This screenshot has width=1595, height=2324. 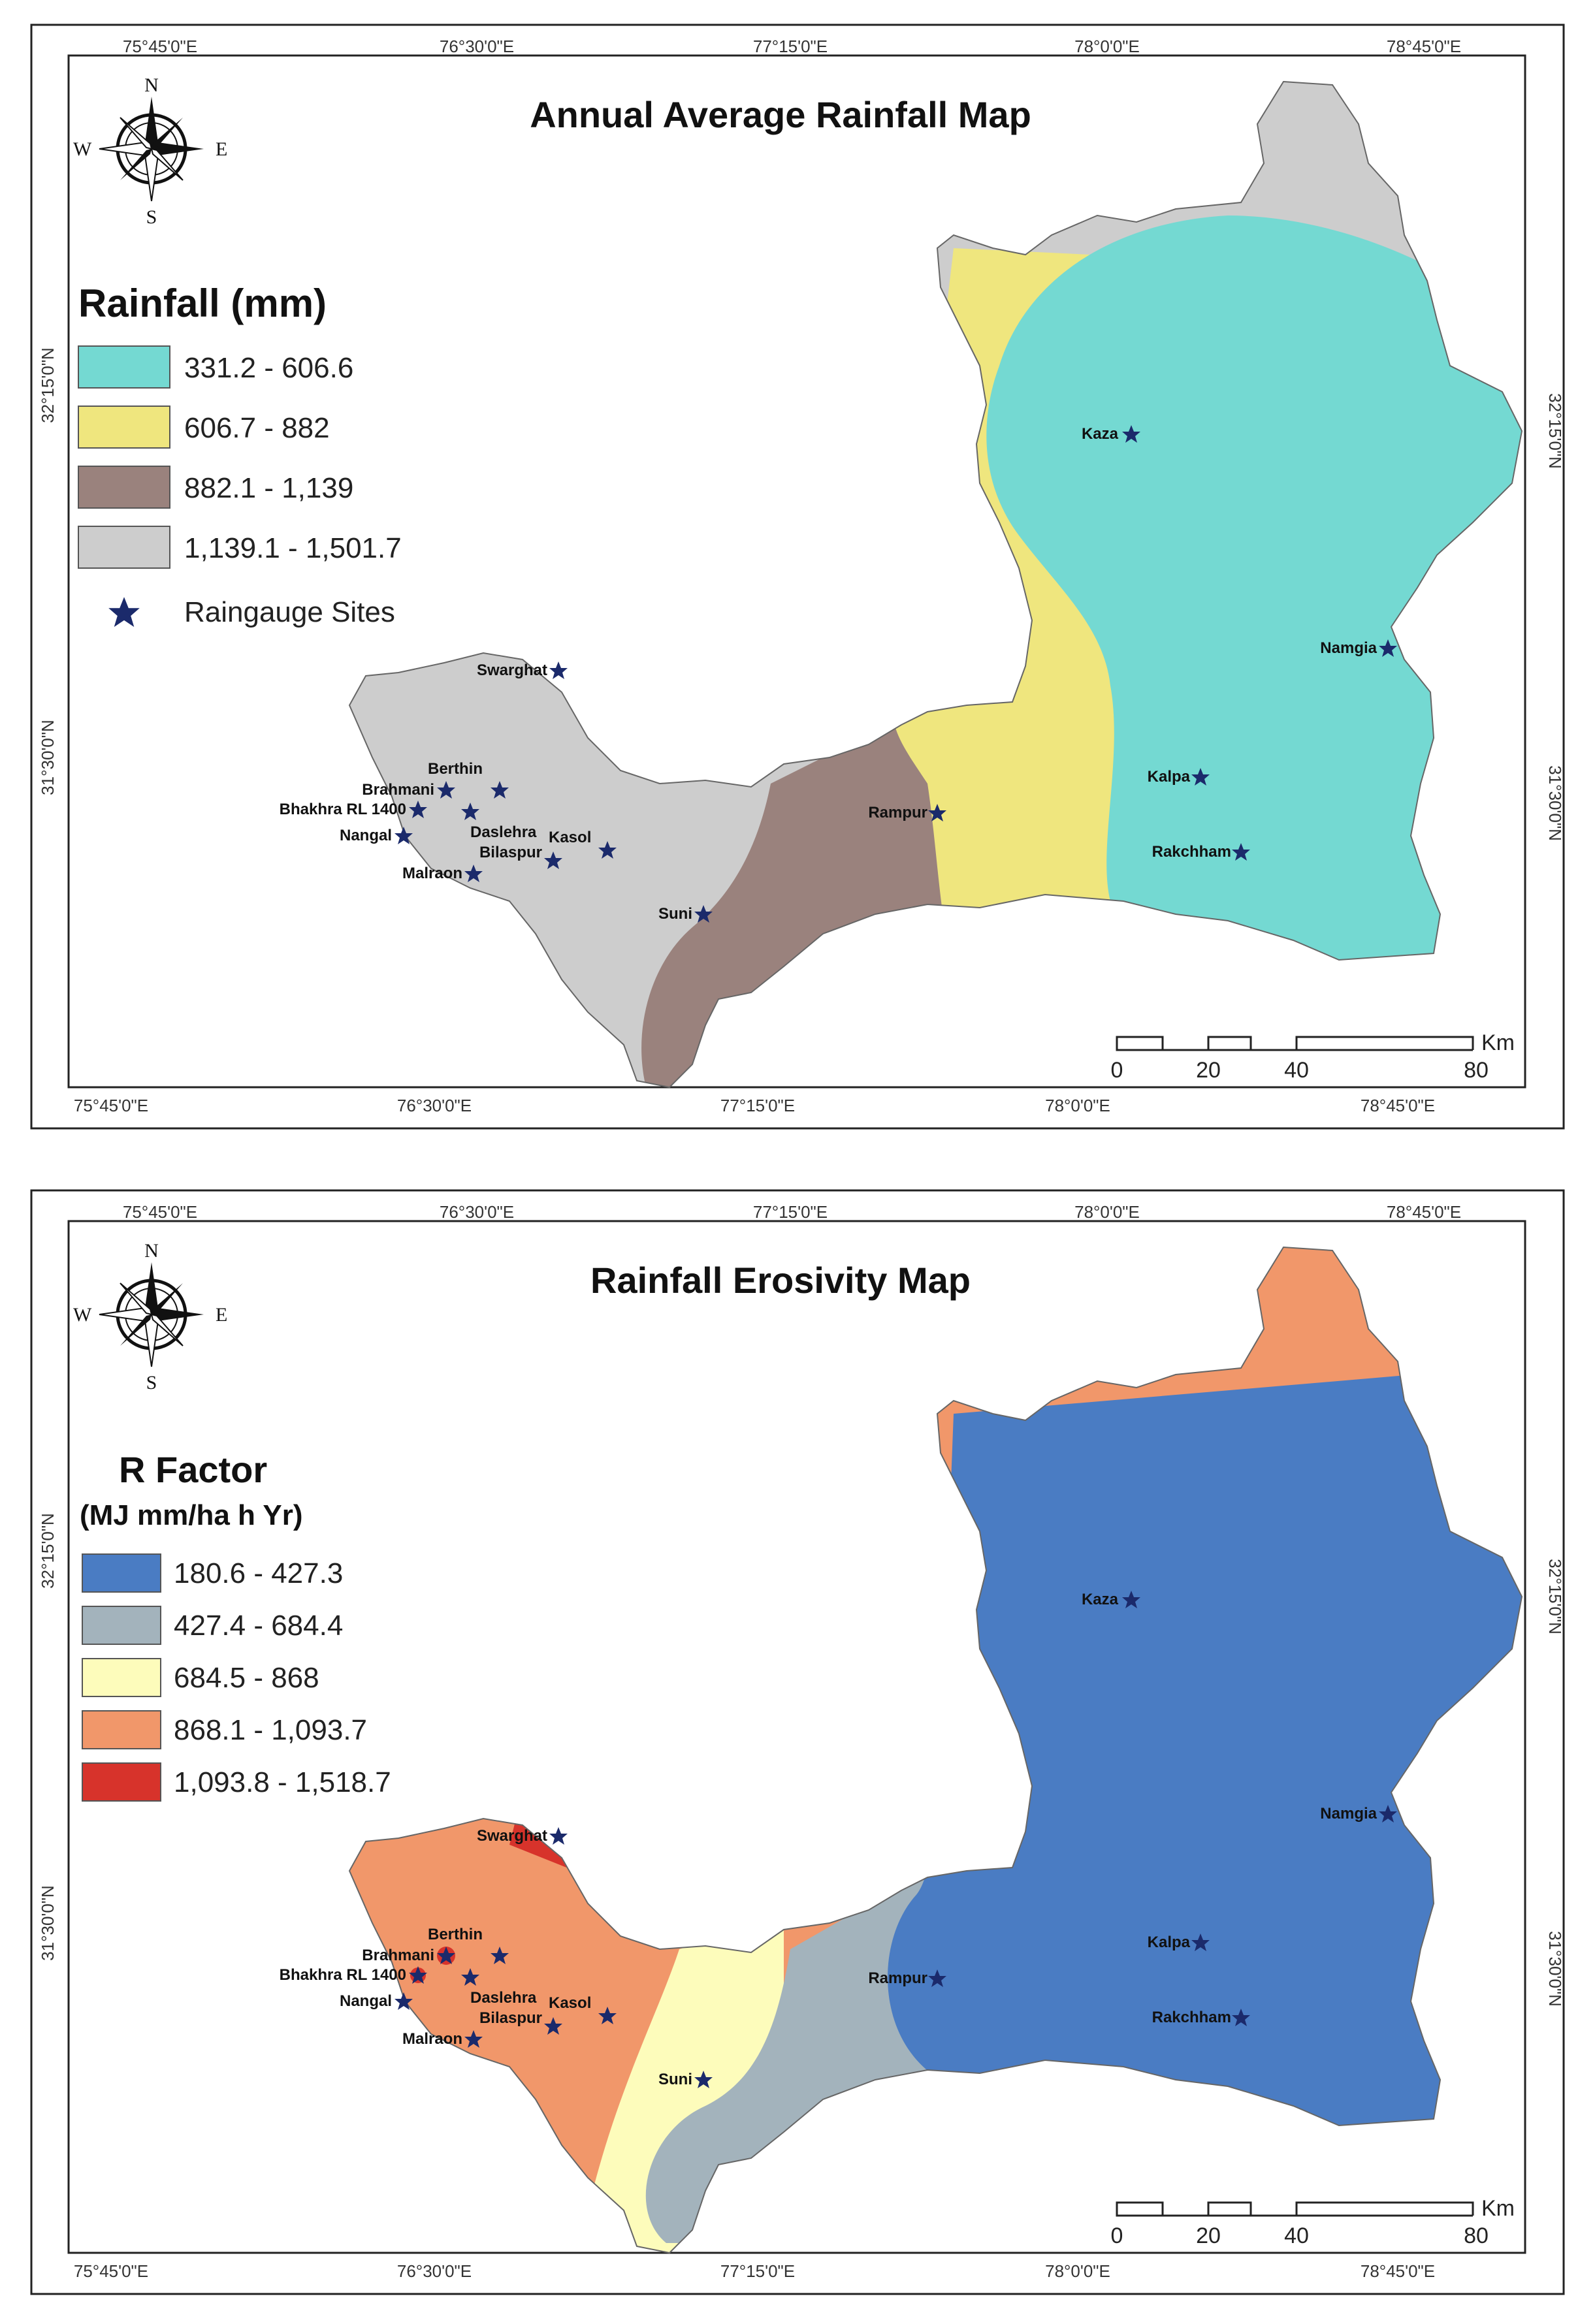 I want to click on legend-label: 882.1 - 1,139, so click(x=268, y=488).